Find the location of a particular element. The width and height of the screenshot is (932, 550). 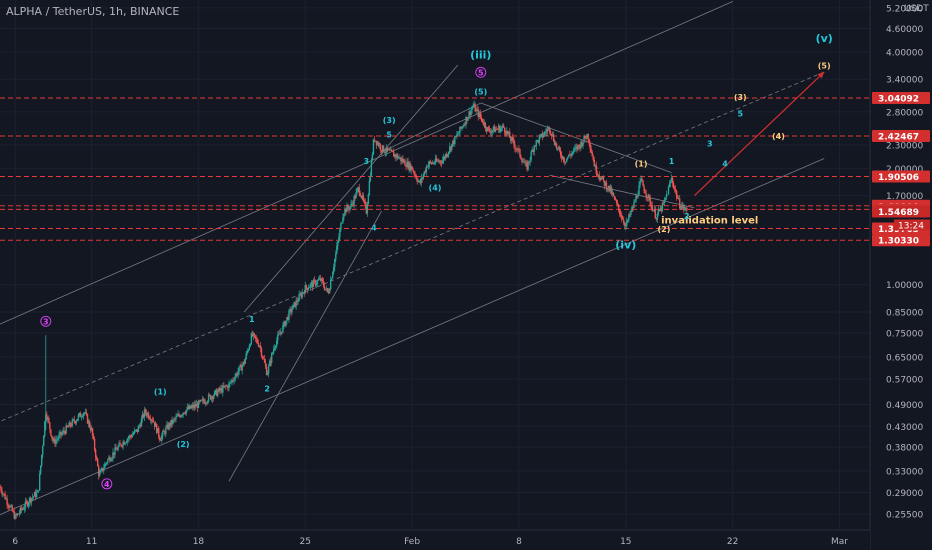

price-level-badge is located at coordinates (901, 97).